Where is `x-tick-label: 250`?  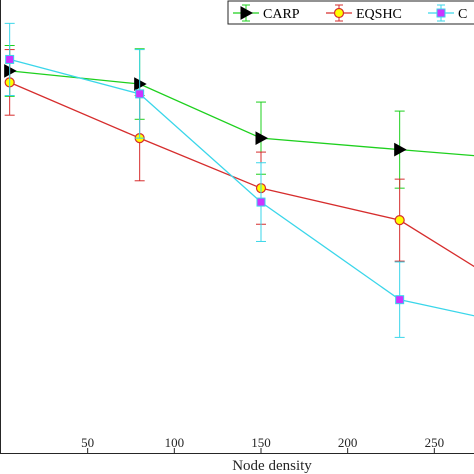 x-tick-label: 250 is located at coordinates (435, 442).